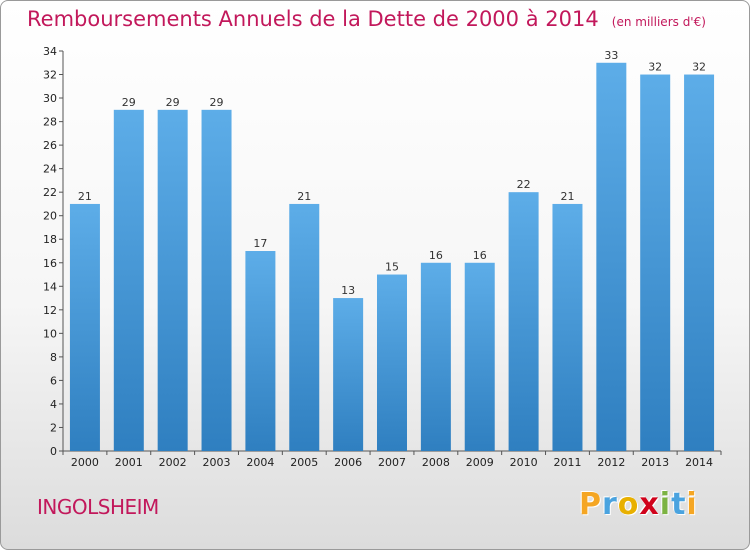 The height and width of the screenshot is (550, 750). What do you see at coordinates (85, 462) in the screenshot?
I see `x-tick-label-2000: 2000` at bounding box center [85, 462].